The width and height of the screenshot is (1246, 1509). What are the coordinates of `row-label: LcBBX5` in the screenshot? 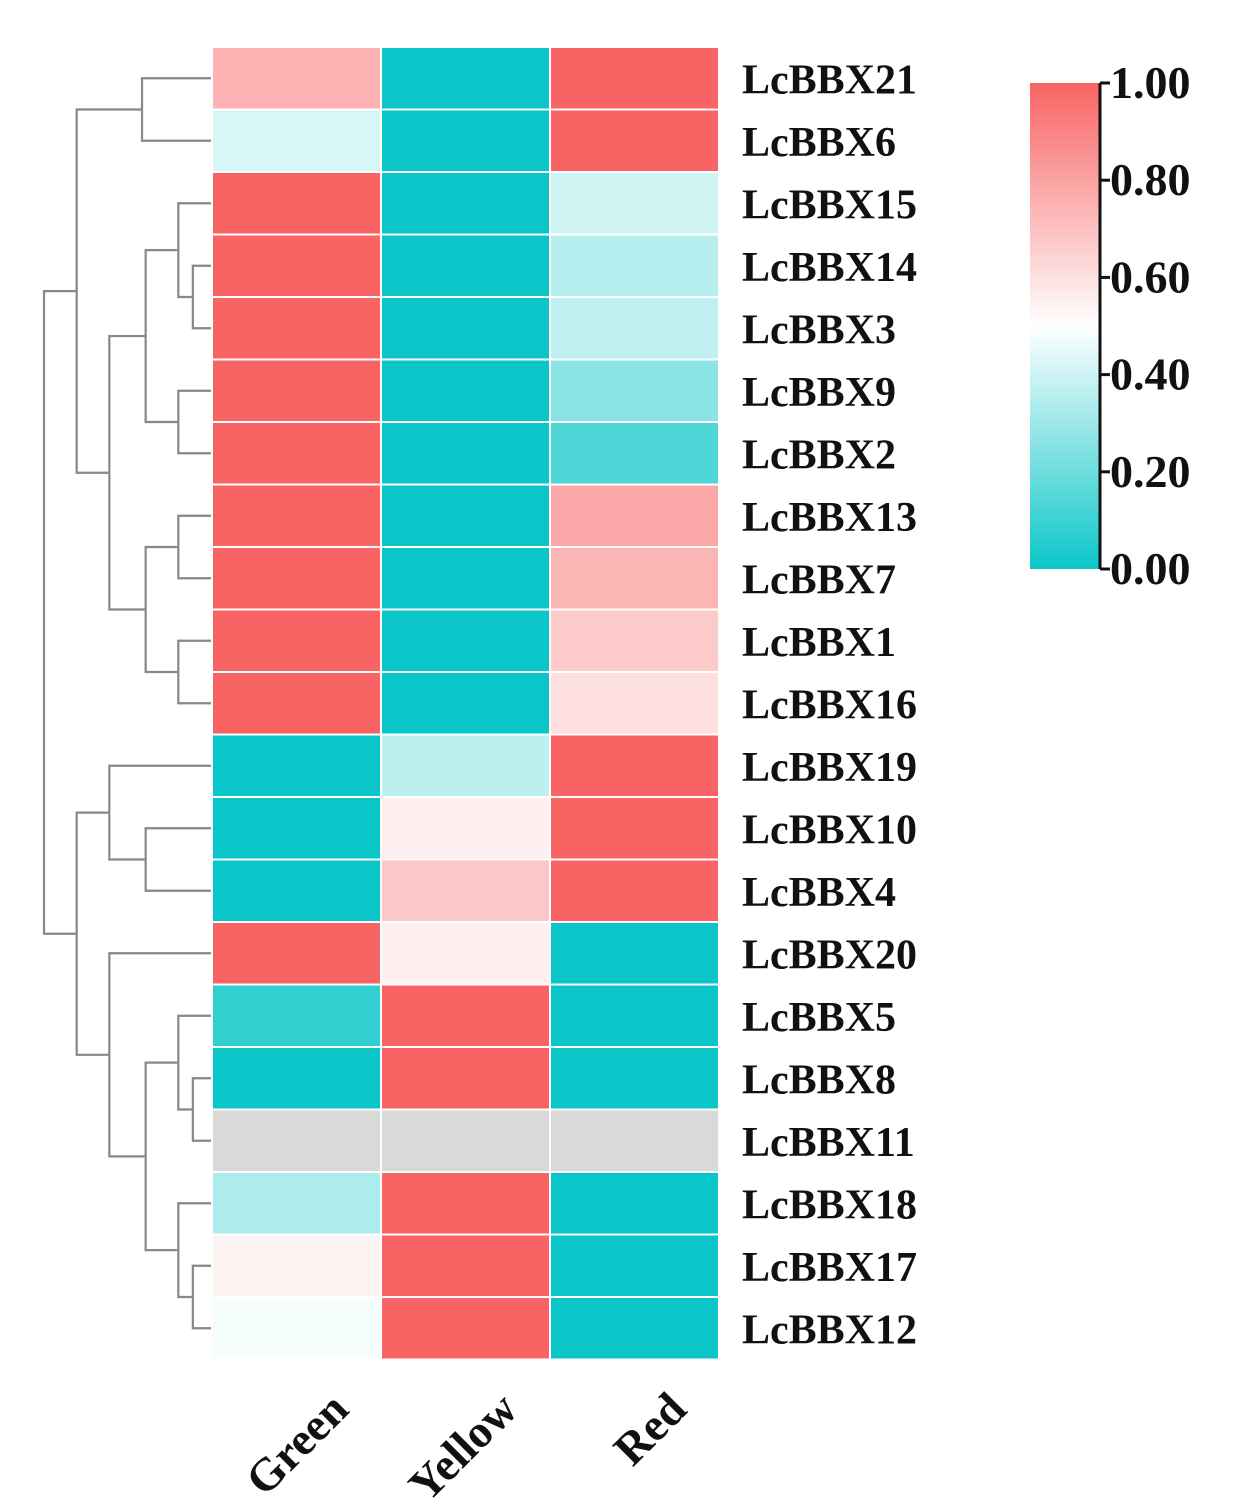 It's located at (819, 1018).